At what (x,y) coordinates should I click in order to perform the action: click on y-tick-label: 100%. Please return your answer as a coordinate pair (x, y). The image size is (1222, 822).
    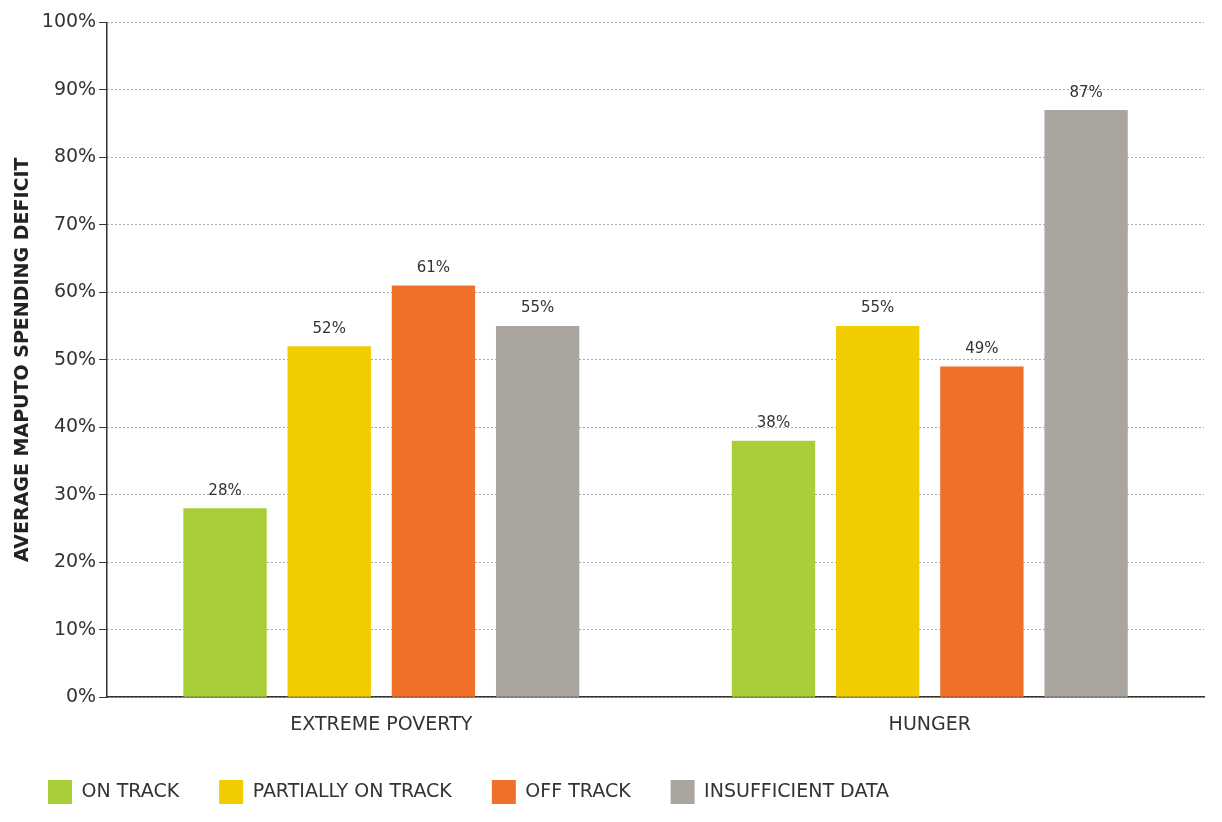
    Looking at the image, I should click on (69, 20).